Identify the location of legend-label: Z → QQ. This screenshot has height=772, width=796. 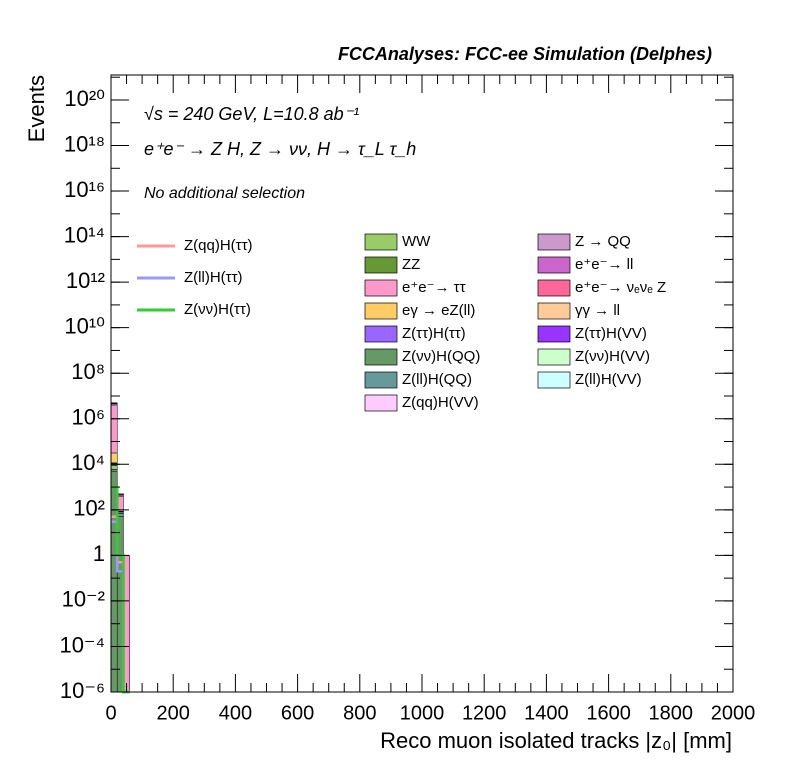
(603, 241).